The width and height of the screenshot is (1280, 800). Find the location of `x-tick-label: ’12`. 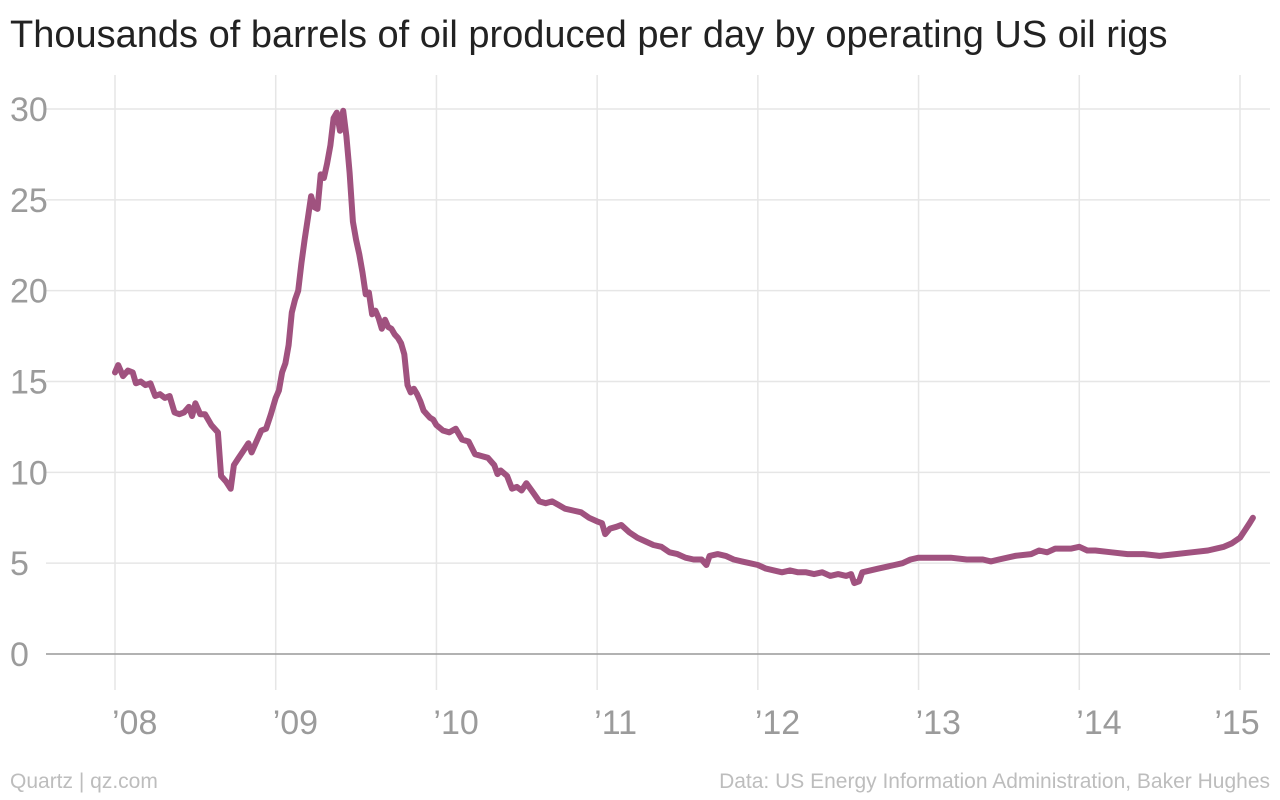

x-tick-label: ’12 is located at coordinates (777, 723).